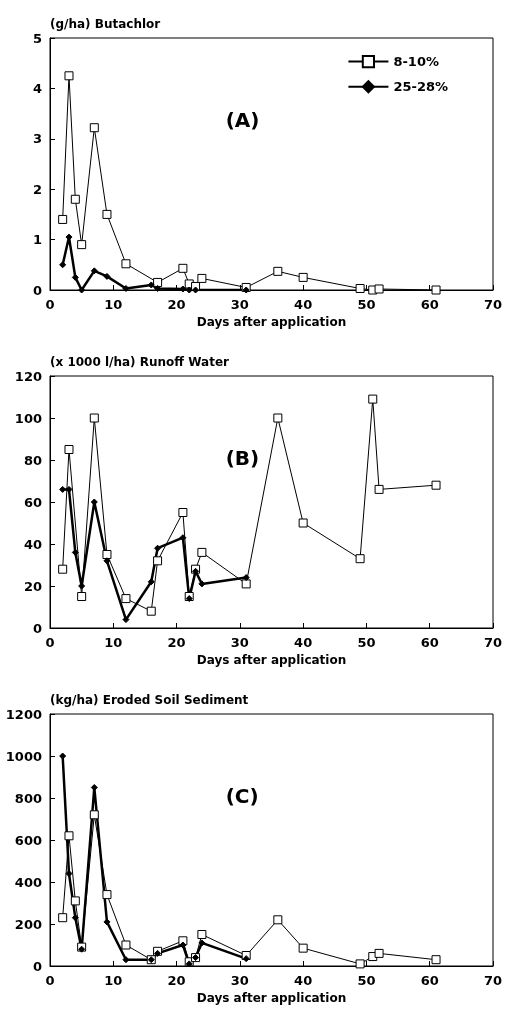 Image resolution: width=513 pixels, height=1016 pixels. Describe the element at coordinates (28, 924) in the screenshot. I see `y-tick-label: 200` at that location.